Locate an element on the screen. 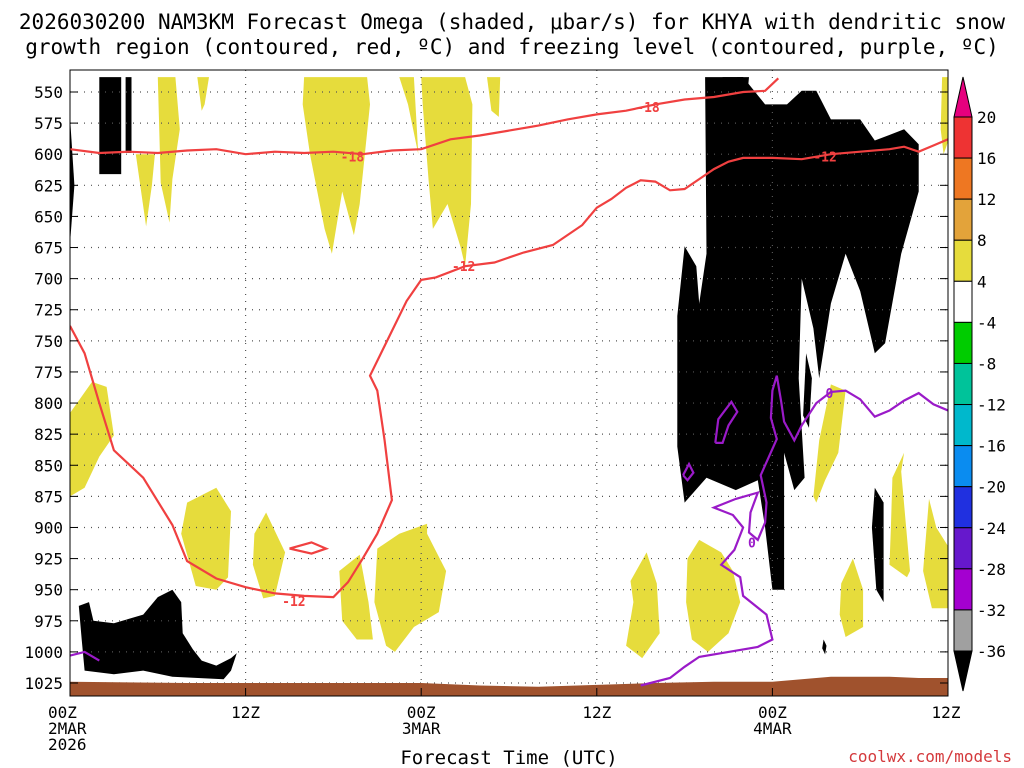  colorbar-bottom-arrow is located at coordinates (963, 671).